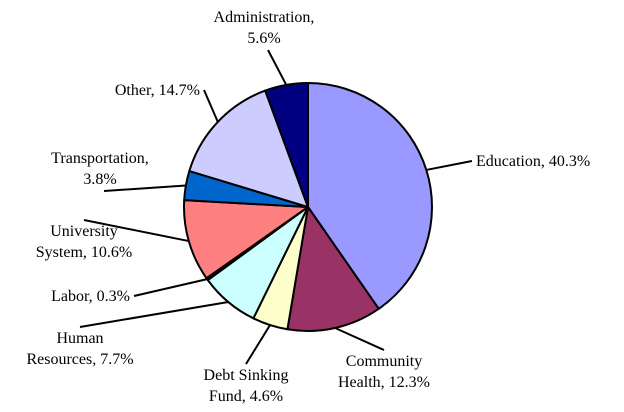  I want to click on slice-label-line: Education, 40.3%, so click(533, 161).